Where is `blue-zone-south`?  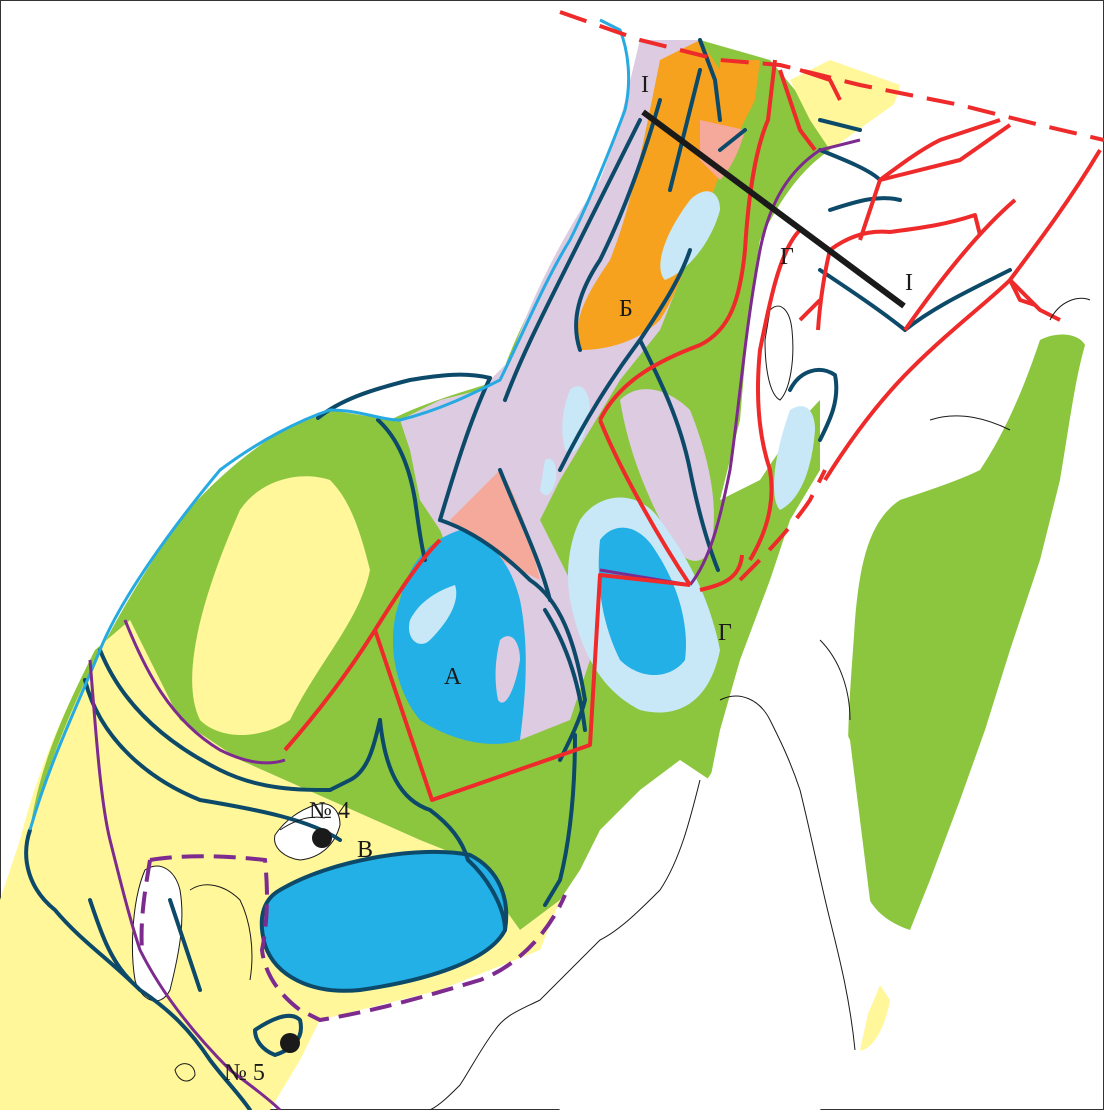
blue-zone-south is located at coordinates (384, 921).